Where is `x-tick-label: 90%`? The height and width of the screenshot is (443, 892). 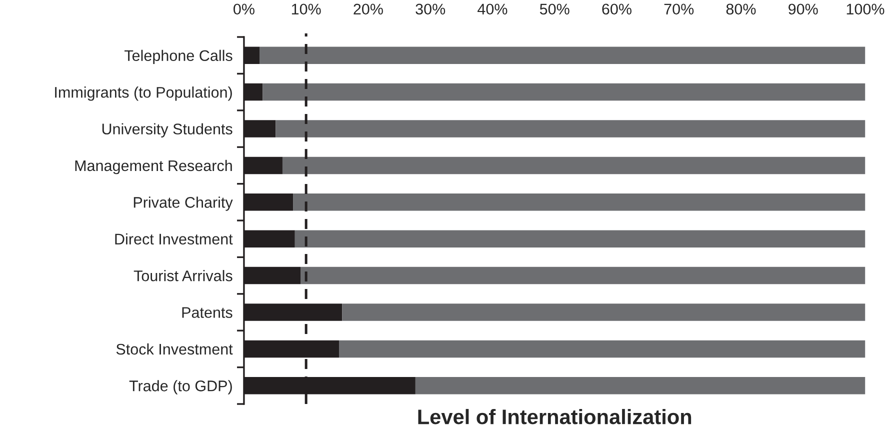 x-tick-label: 90% is located at coordinates (803, 9).